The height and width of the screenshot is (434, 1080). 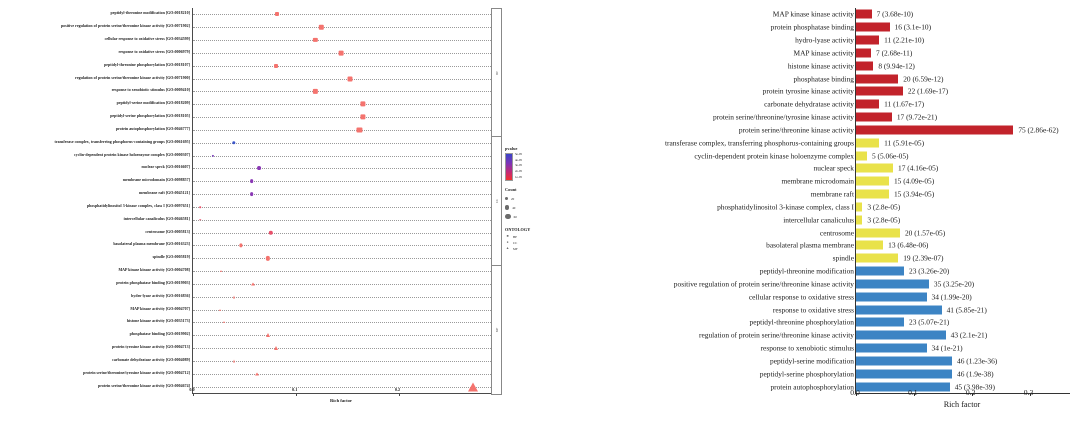 I want to click on count-legend-title: Count, so click(x=511, y=189).